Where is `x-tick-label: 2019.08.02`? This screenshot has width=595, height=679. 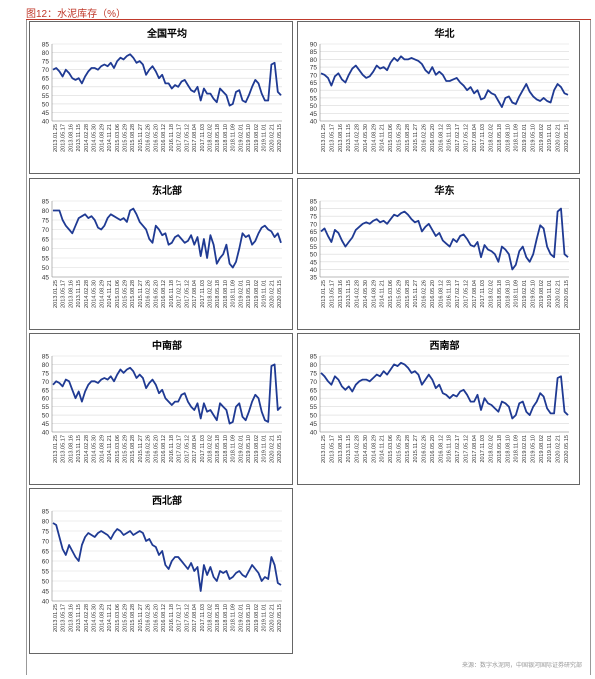
x-tick-label: 2019.08.02 is located at coordinates (542, 294).